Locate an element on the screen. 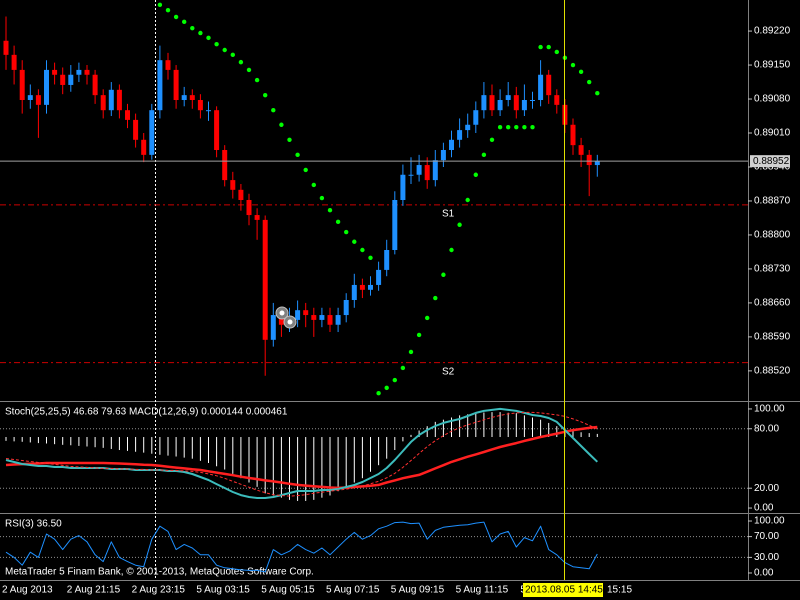 This screenshot has width=800, height=600. x-tick-label: 5 Aug 09:15 is located at coordinates (418, 590).